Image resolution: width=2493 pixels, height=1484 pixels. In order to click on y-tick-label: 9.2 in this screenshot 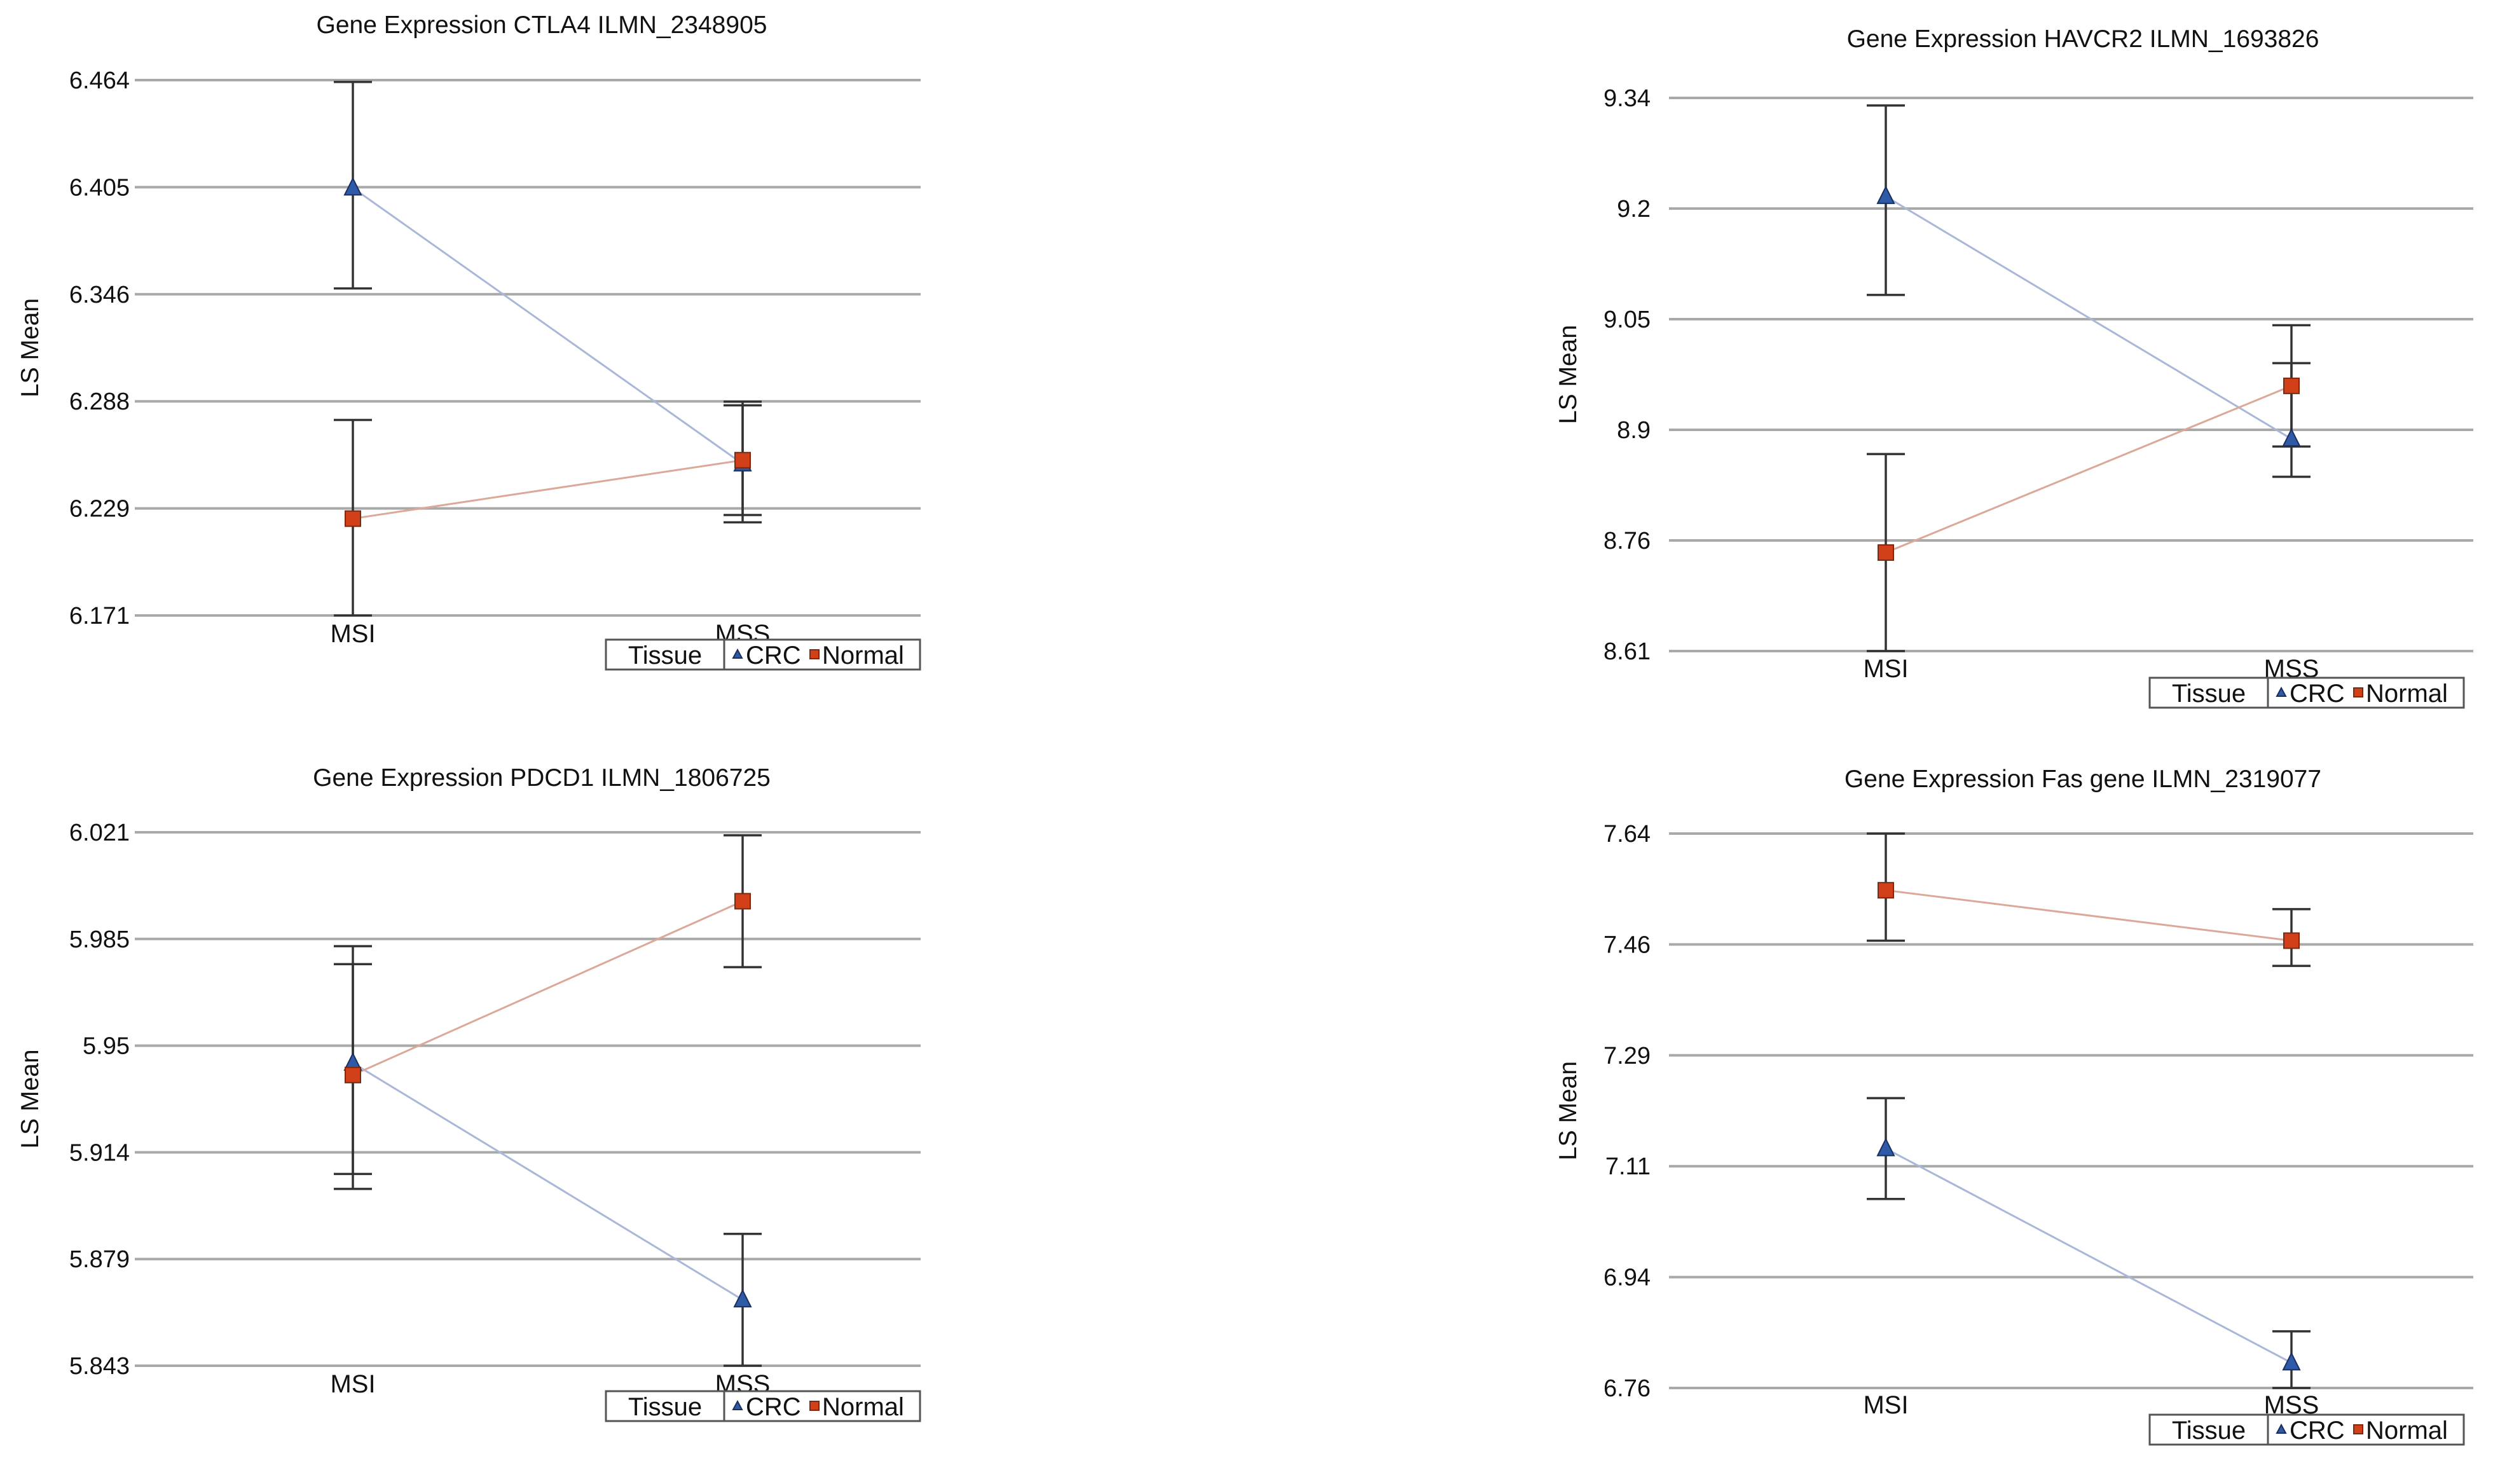, I will do `click(1634, 209)`.